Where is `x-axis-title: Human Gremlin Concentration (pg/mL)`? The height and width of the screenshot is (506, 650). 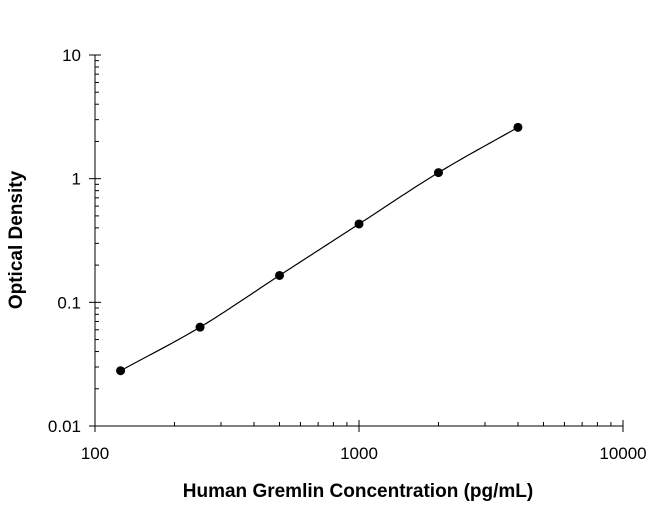
x-axis-title: Human Gremlin Concentration (pg/mL) is located at coordinates (358, 491).